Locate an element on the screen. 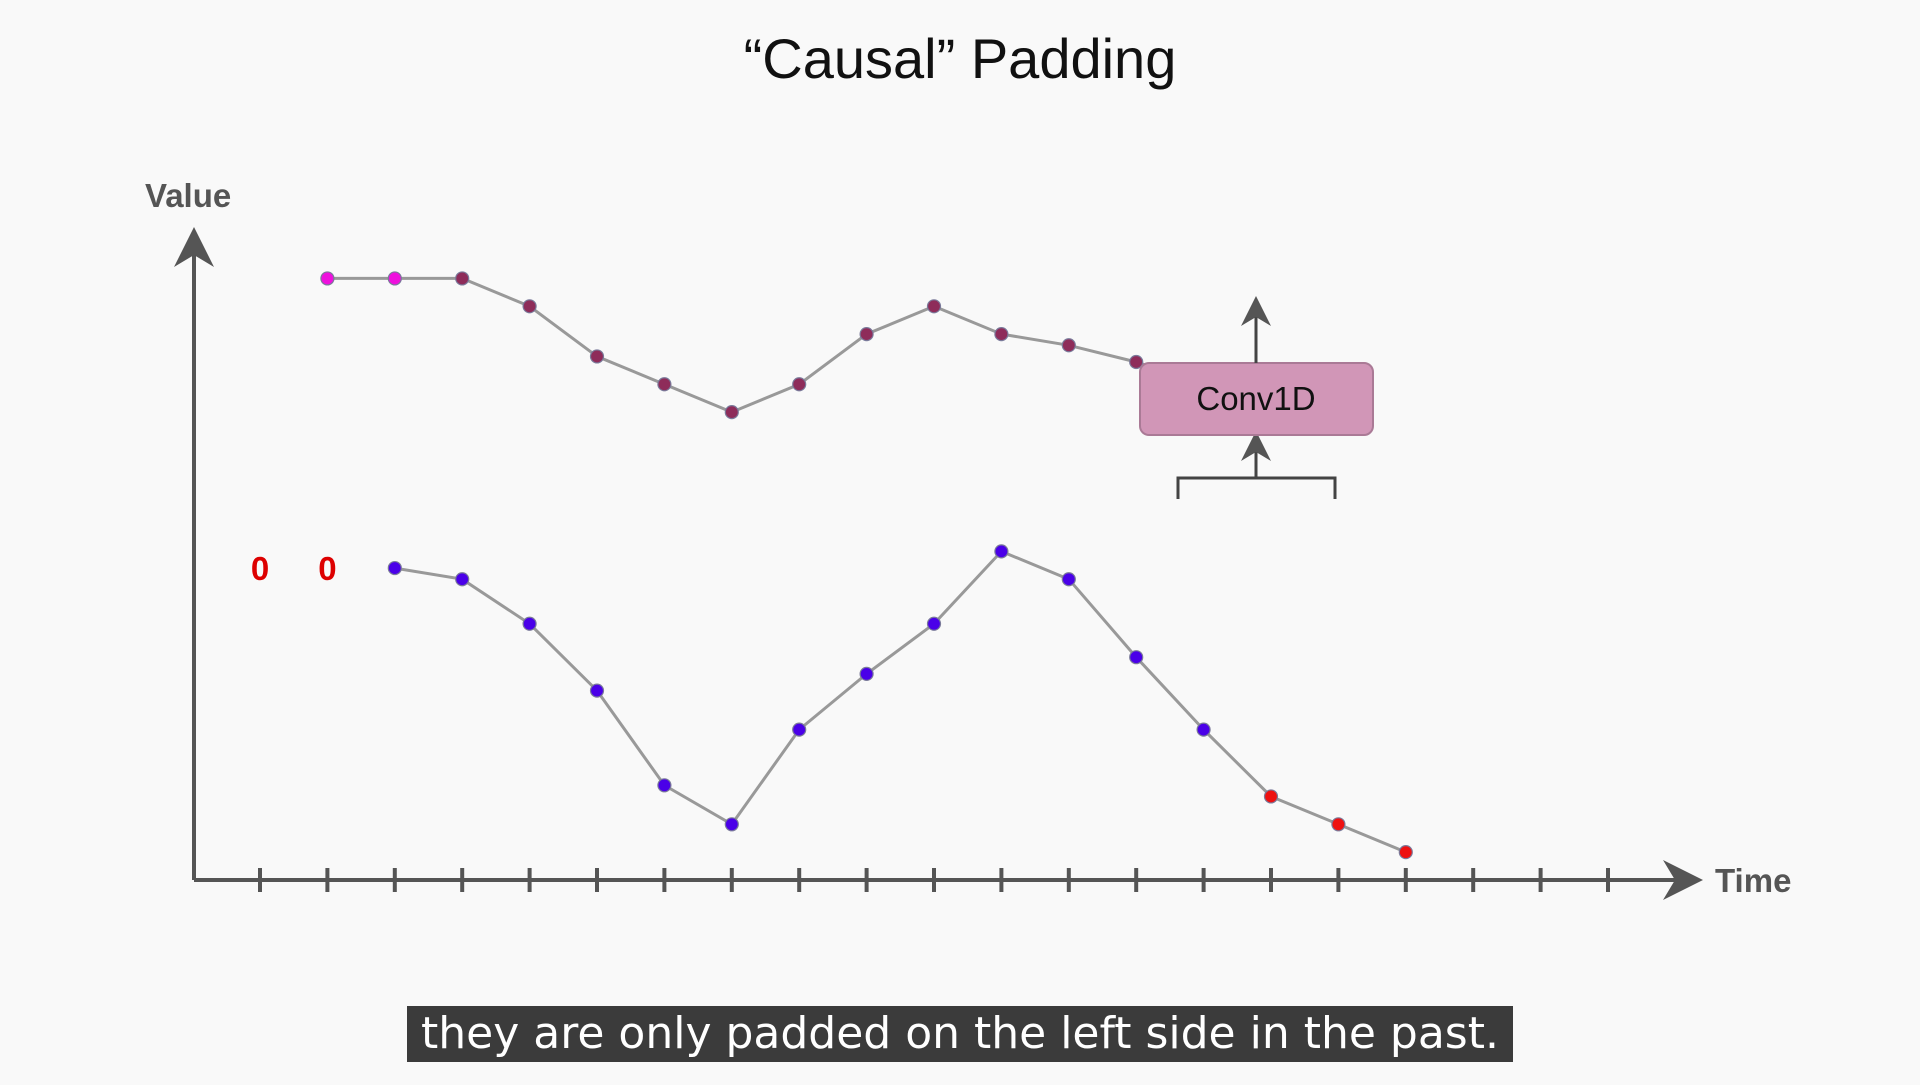 Image resolution: width=1920 pixels, height=1085 pixels. y-axis-label: Value is located at coordinates (188, 195).